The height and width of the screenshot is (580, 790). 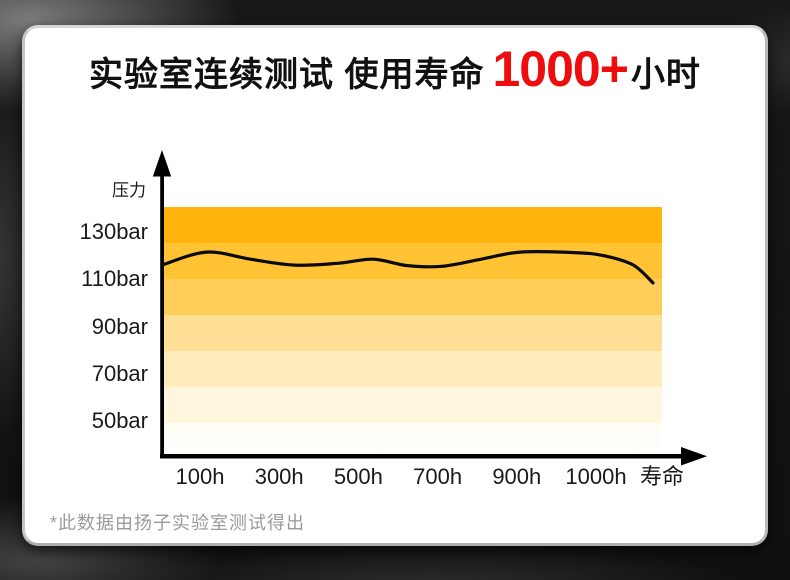 What do you see at coordinates (517, 476) in the screenshot?
I see `x-tick-label: 900h` at bounding box center [517, 476].